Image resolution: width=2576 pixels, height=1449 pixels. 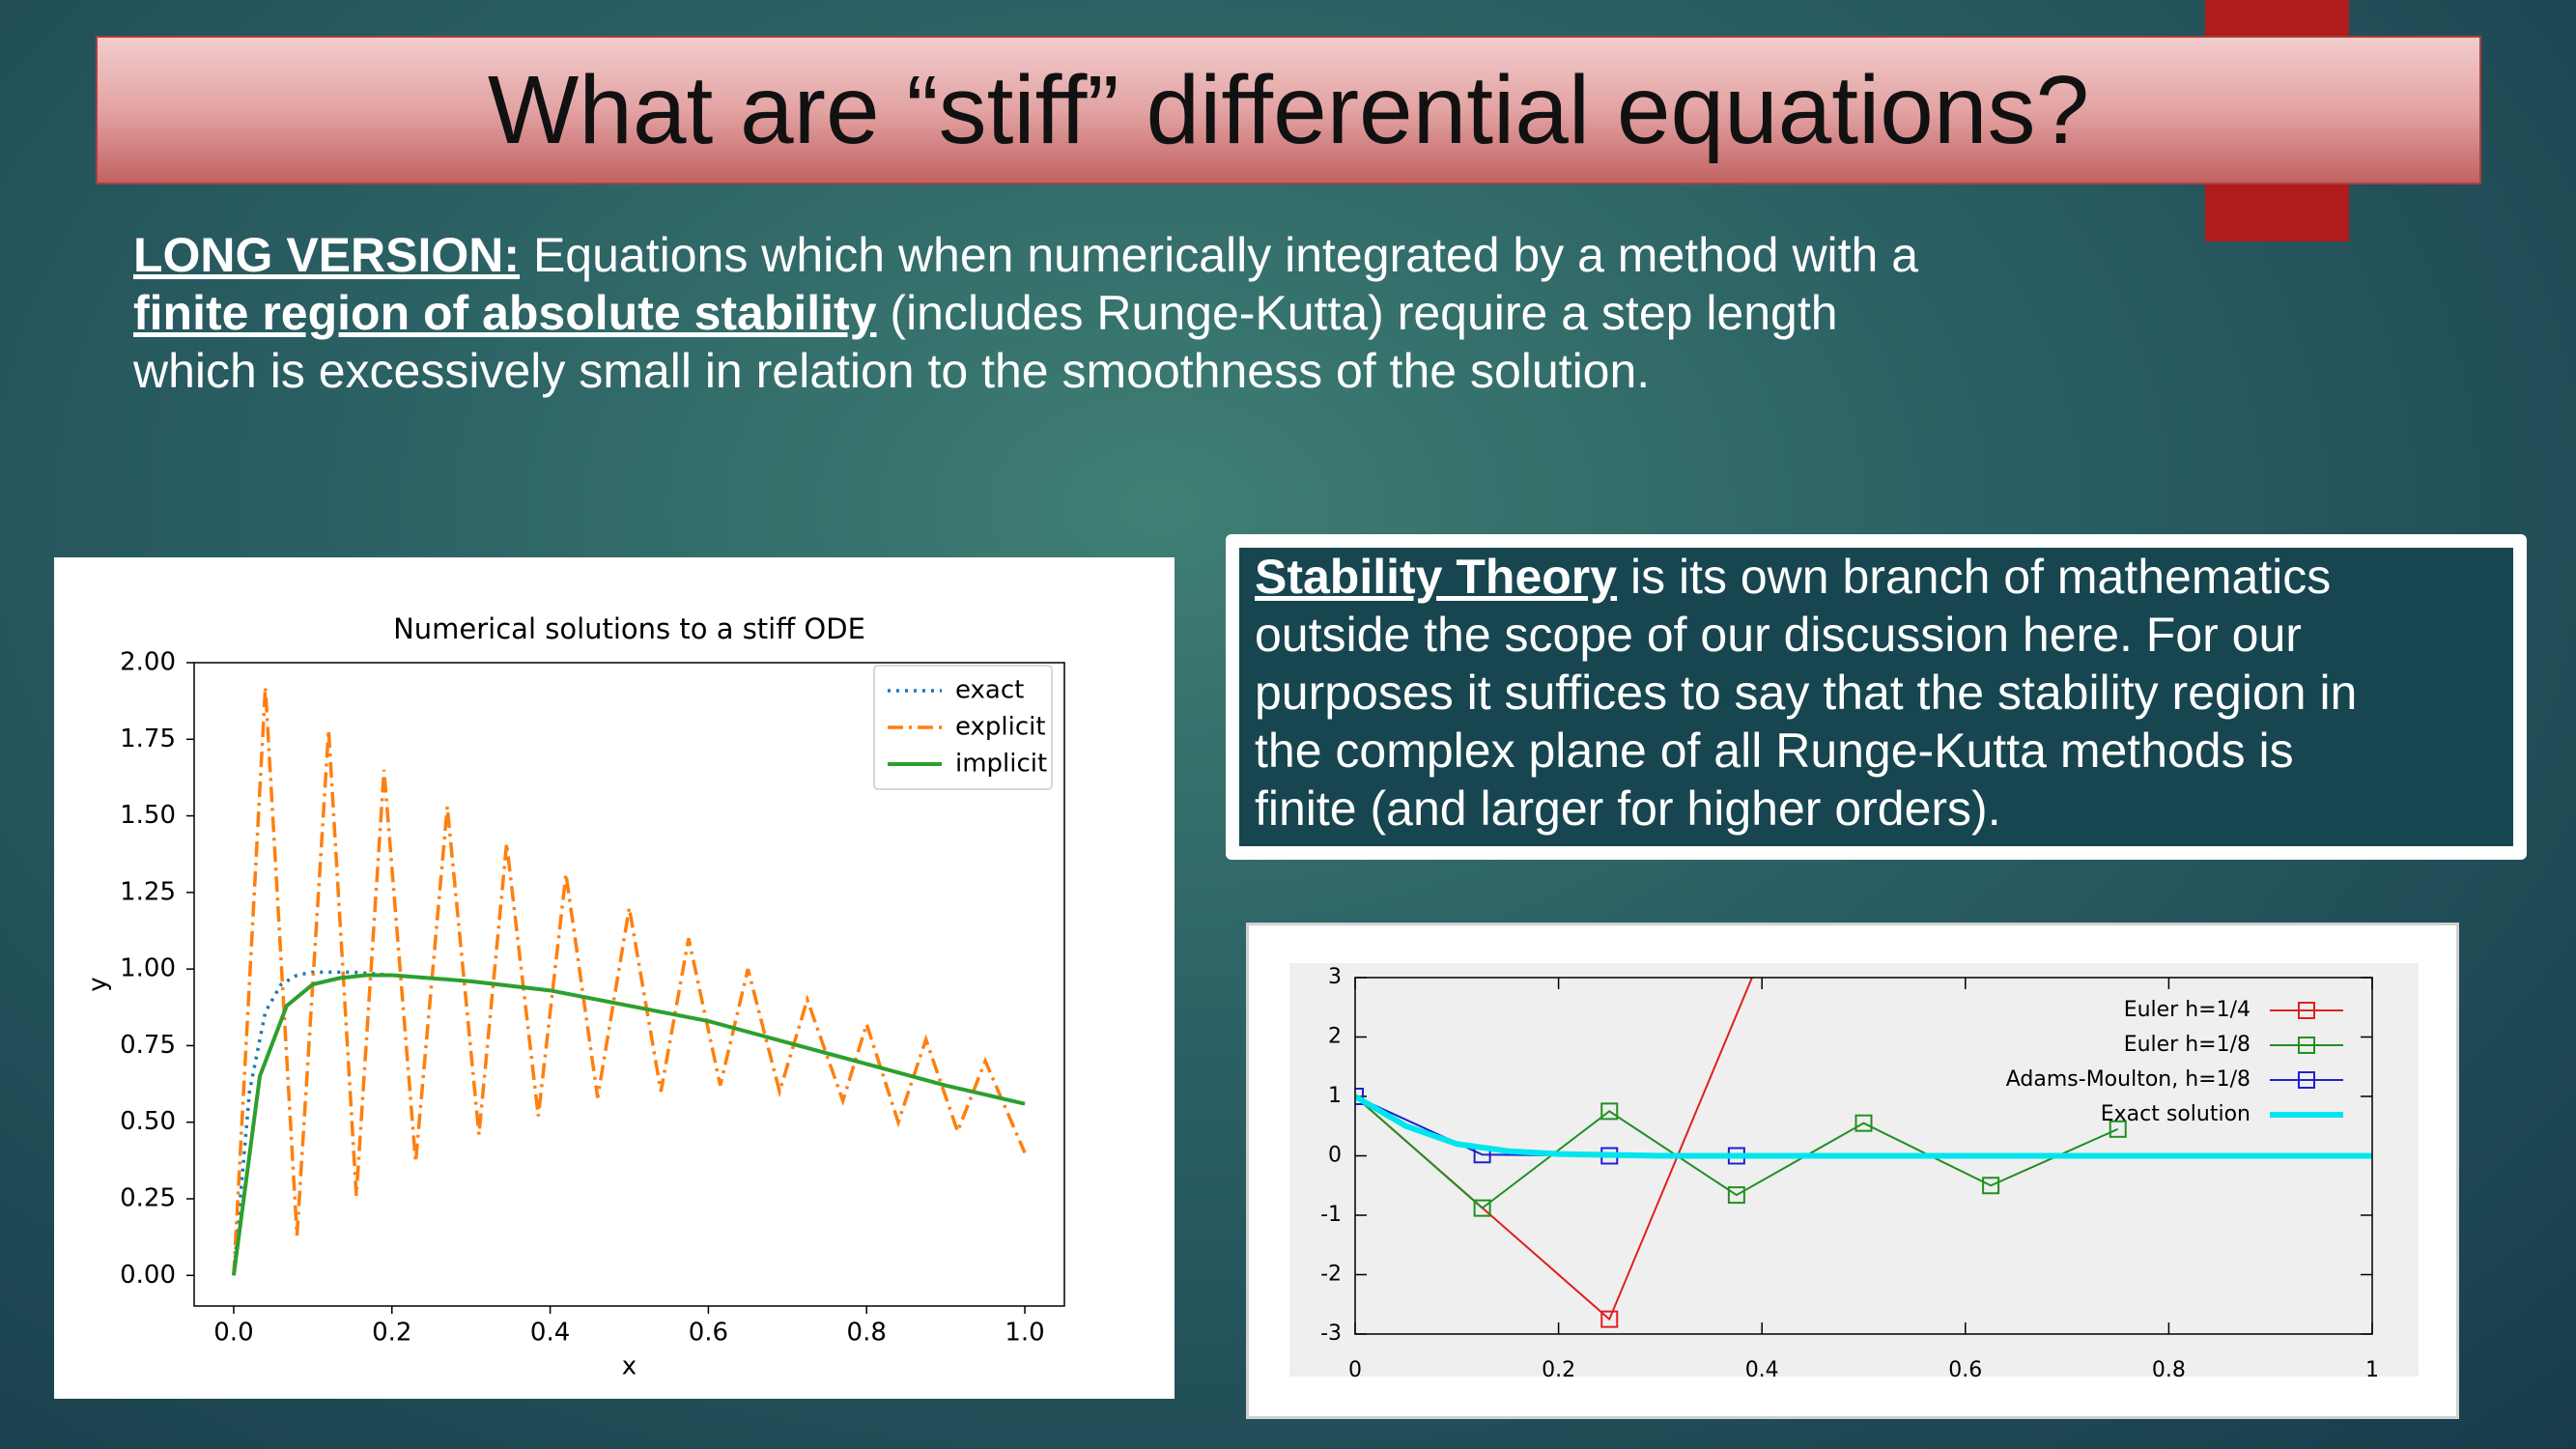 What do you see at coordinates (1335, 977) in the screenshot?
I see `y-tick-label: 3` at bounding box center [1335, 977].